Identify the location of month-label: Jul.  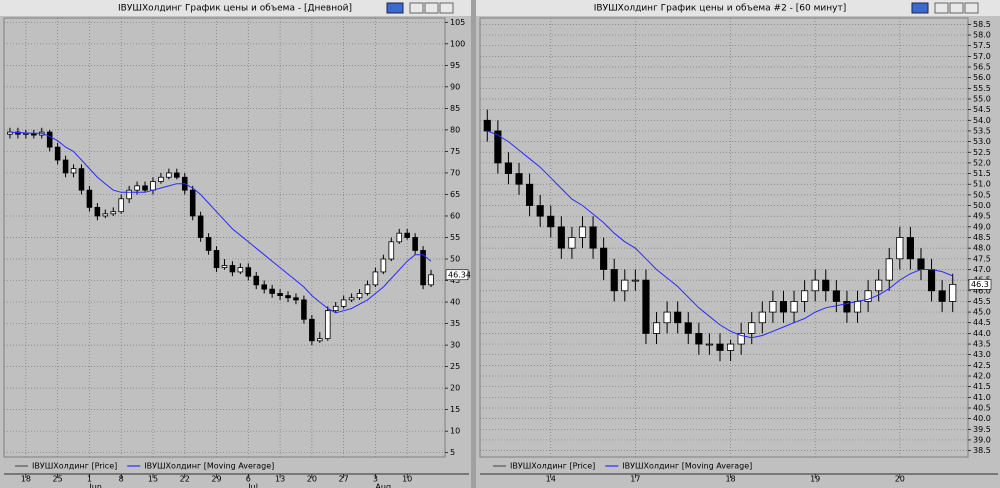
(252, 485).